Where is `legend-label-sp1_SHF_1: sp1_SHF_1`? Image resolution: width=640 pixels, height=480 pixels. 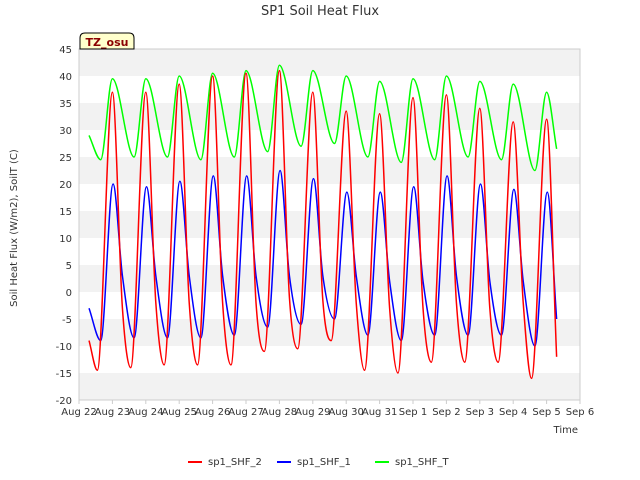
legend-label-sp1_SHF_1: sp1_SHF_1 is located at coordinates (324, 462).